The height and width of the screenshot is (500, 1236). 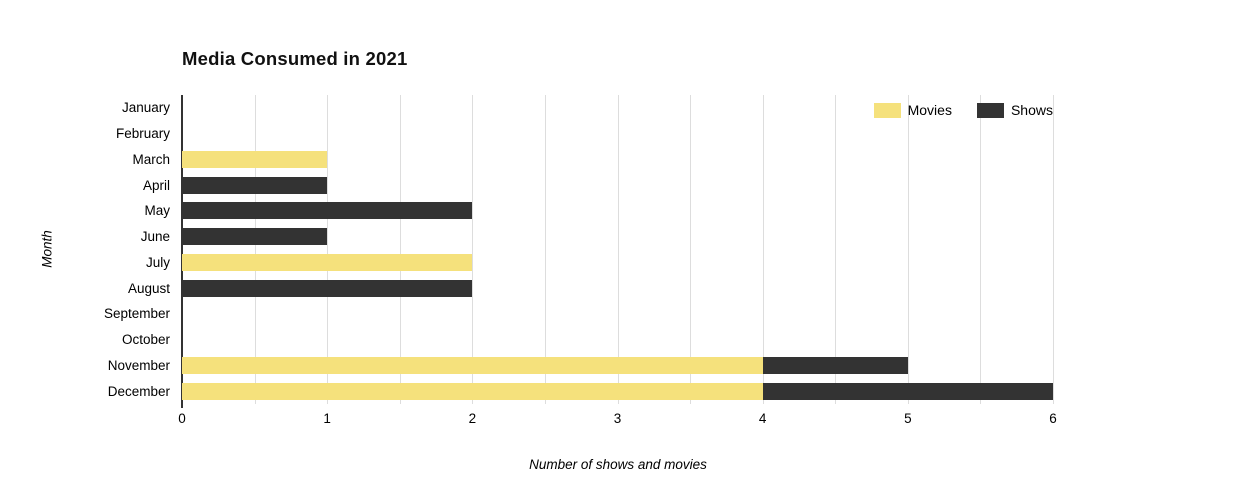 I want to click on legend-label: Shows, so click(x=1031, y=110).